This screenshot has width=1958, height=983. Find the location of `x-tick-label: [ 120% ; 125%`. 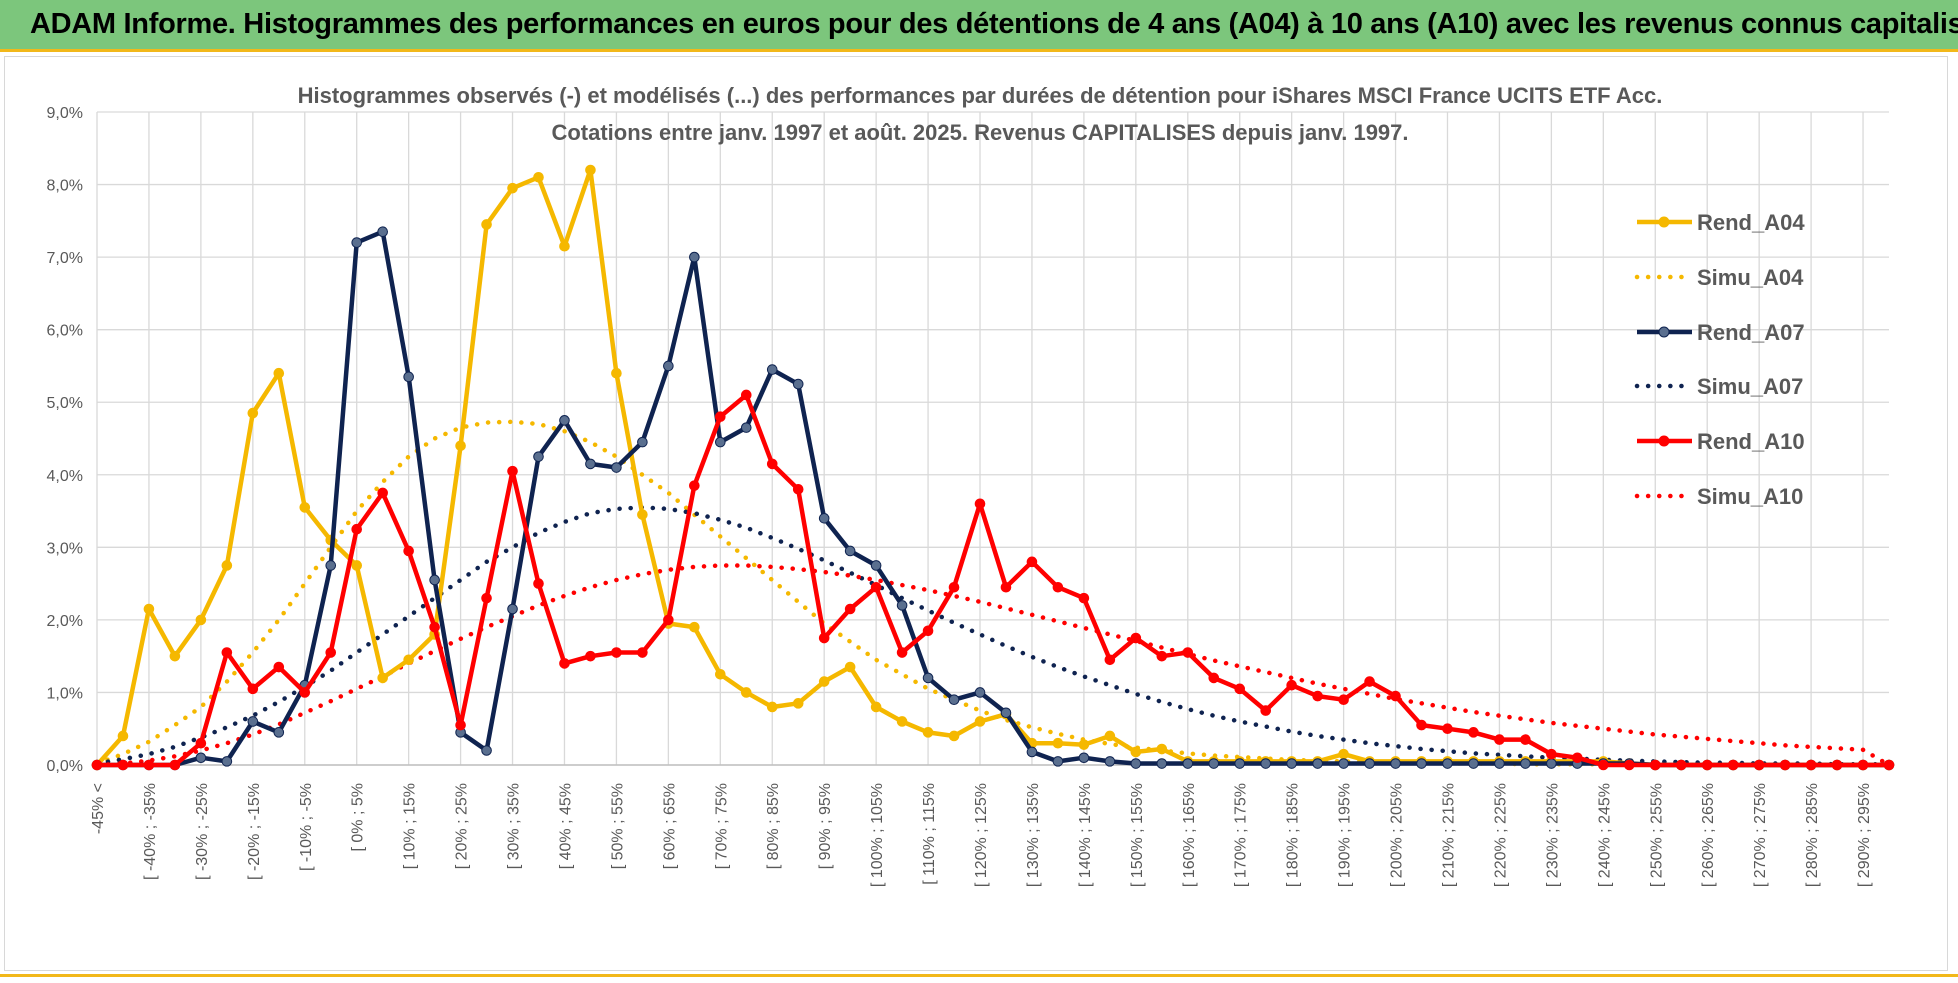

x-tick-label: [ 120% ; 125% is located at coordinates (981, 835).